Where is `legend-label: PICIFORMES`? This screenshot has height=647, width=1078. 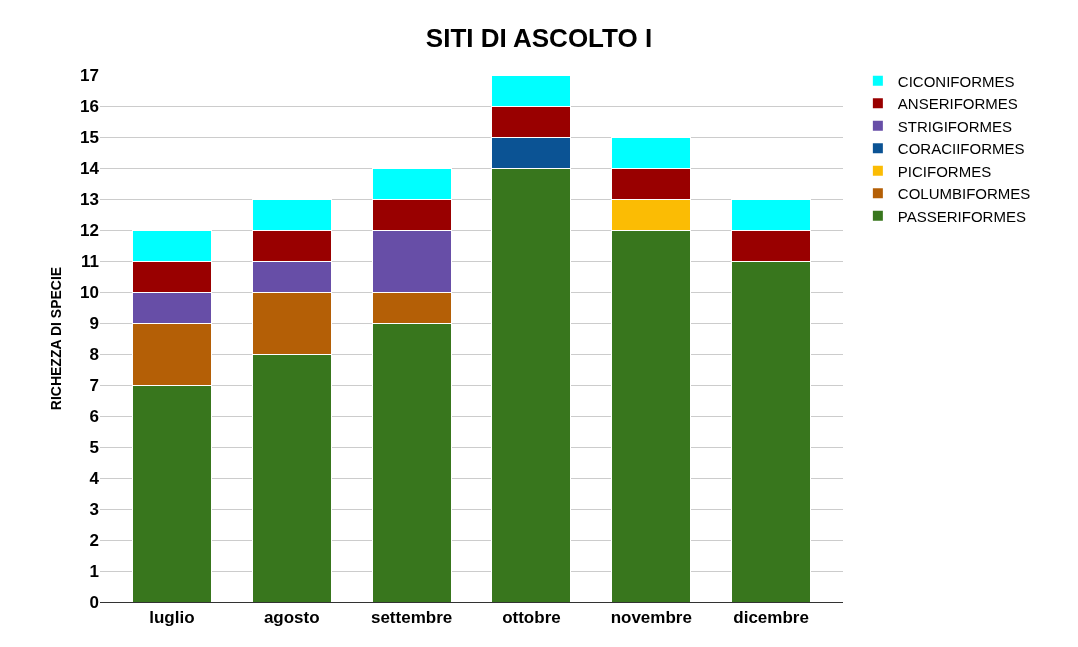
legend-label: PICIFORMES is located at coordinates (944, 171).